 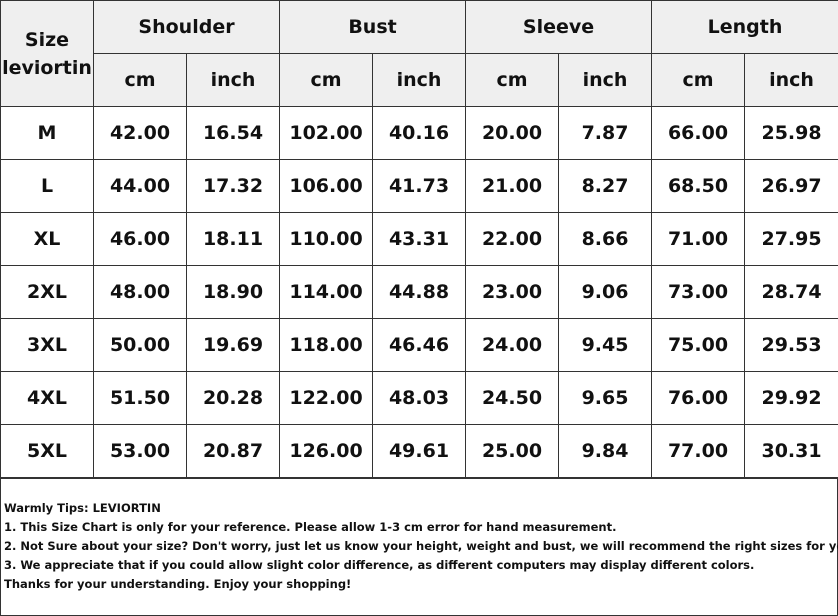 I want to click on value-cell: 73.00, so click(x=698, y=292).